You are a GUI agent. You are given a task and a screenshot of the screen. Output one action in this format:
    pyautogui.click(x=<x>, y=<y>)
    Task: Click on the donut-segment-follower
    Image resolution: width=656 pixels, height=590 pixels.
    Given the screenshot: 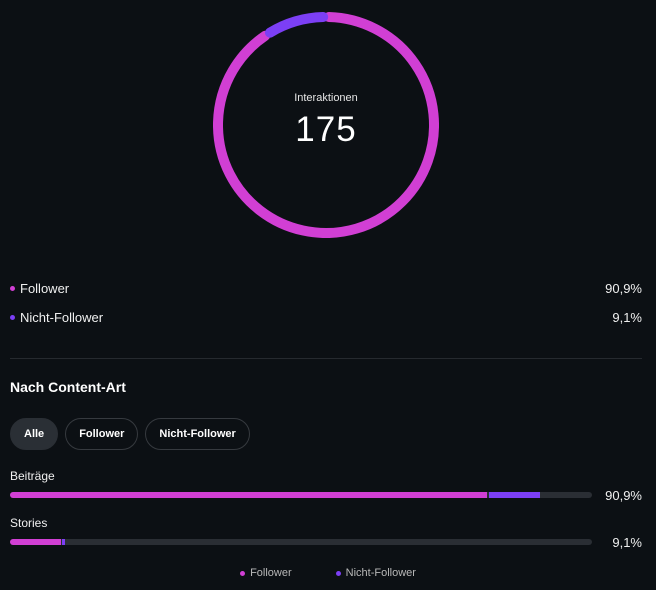 What is the action you would take?
    pyautogui.click(x=326, y=125)
    